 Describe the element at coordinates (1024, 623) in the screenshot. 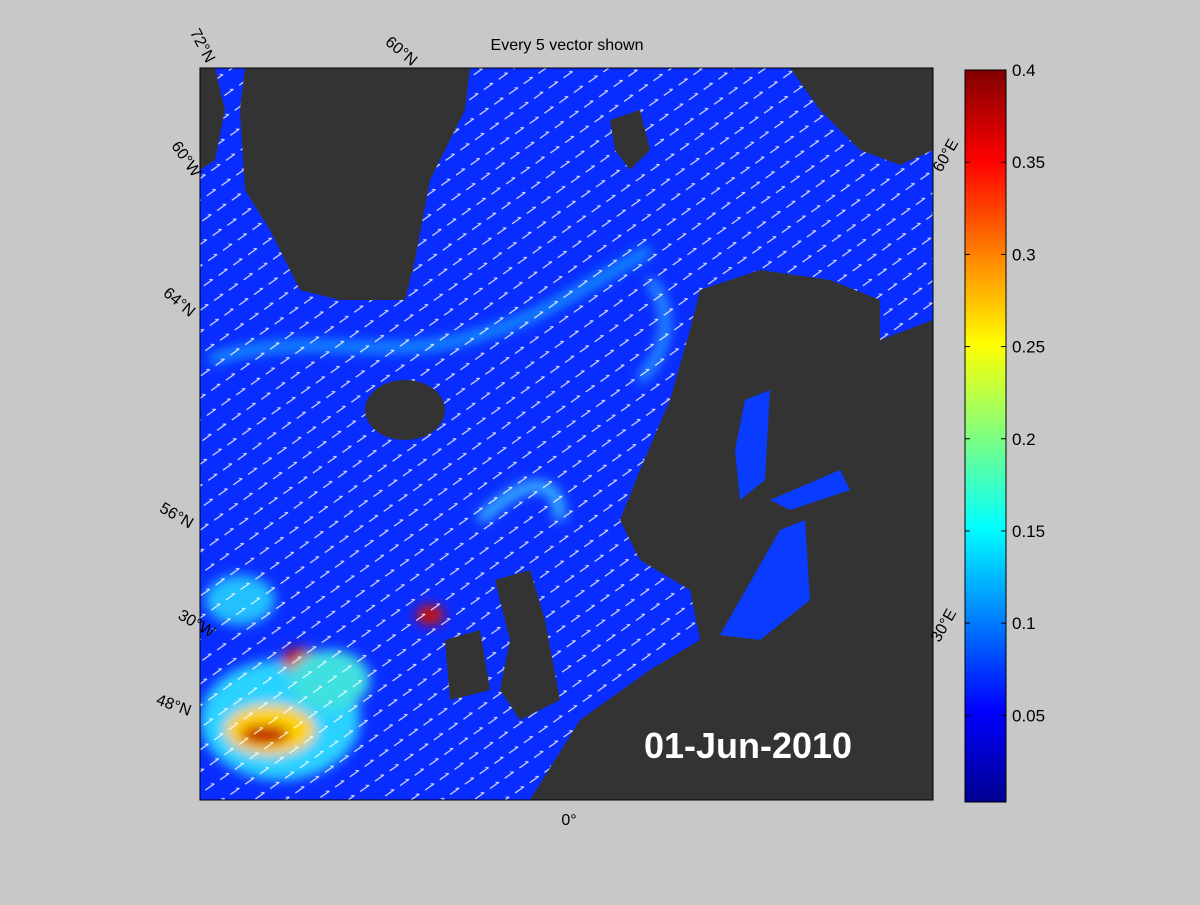

I see `colorbar-tick-label: 0.1` at that location.